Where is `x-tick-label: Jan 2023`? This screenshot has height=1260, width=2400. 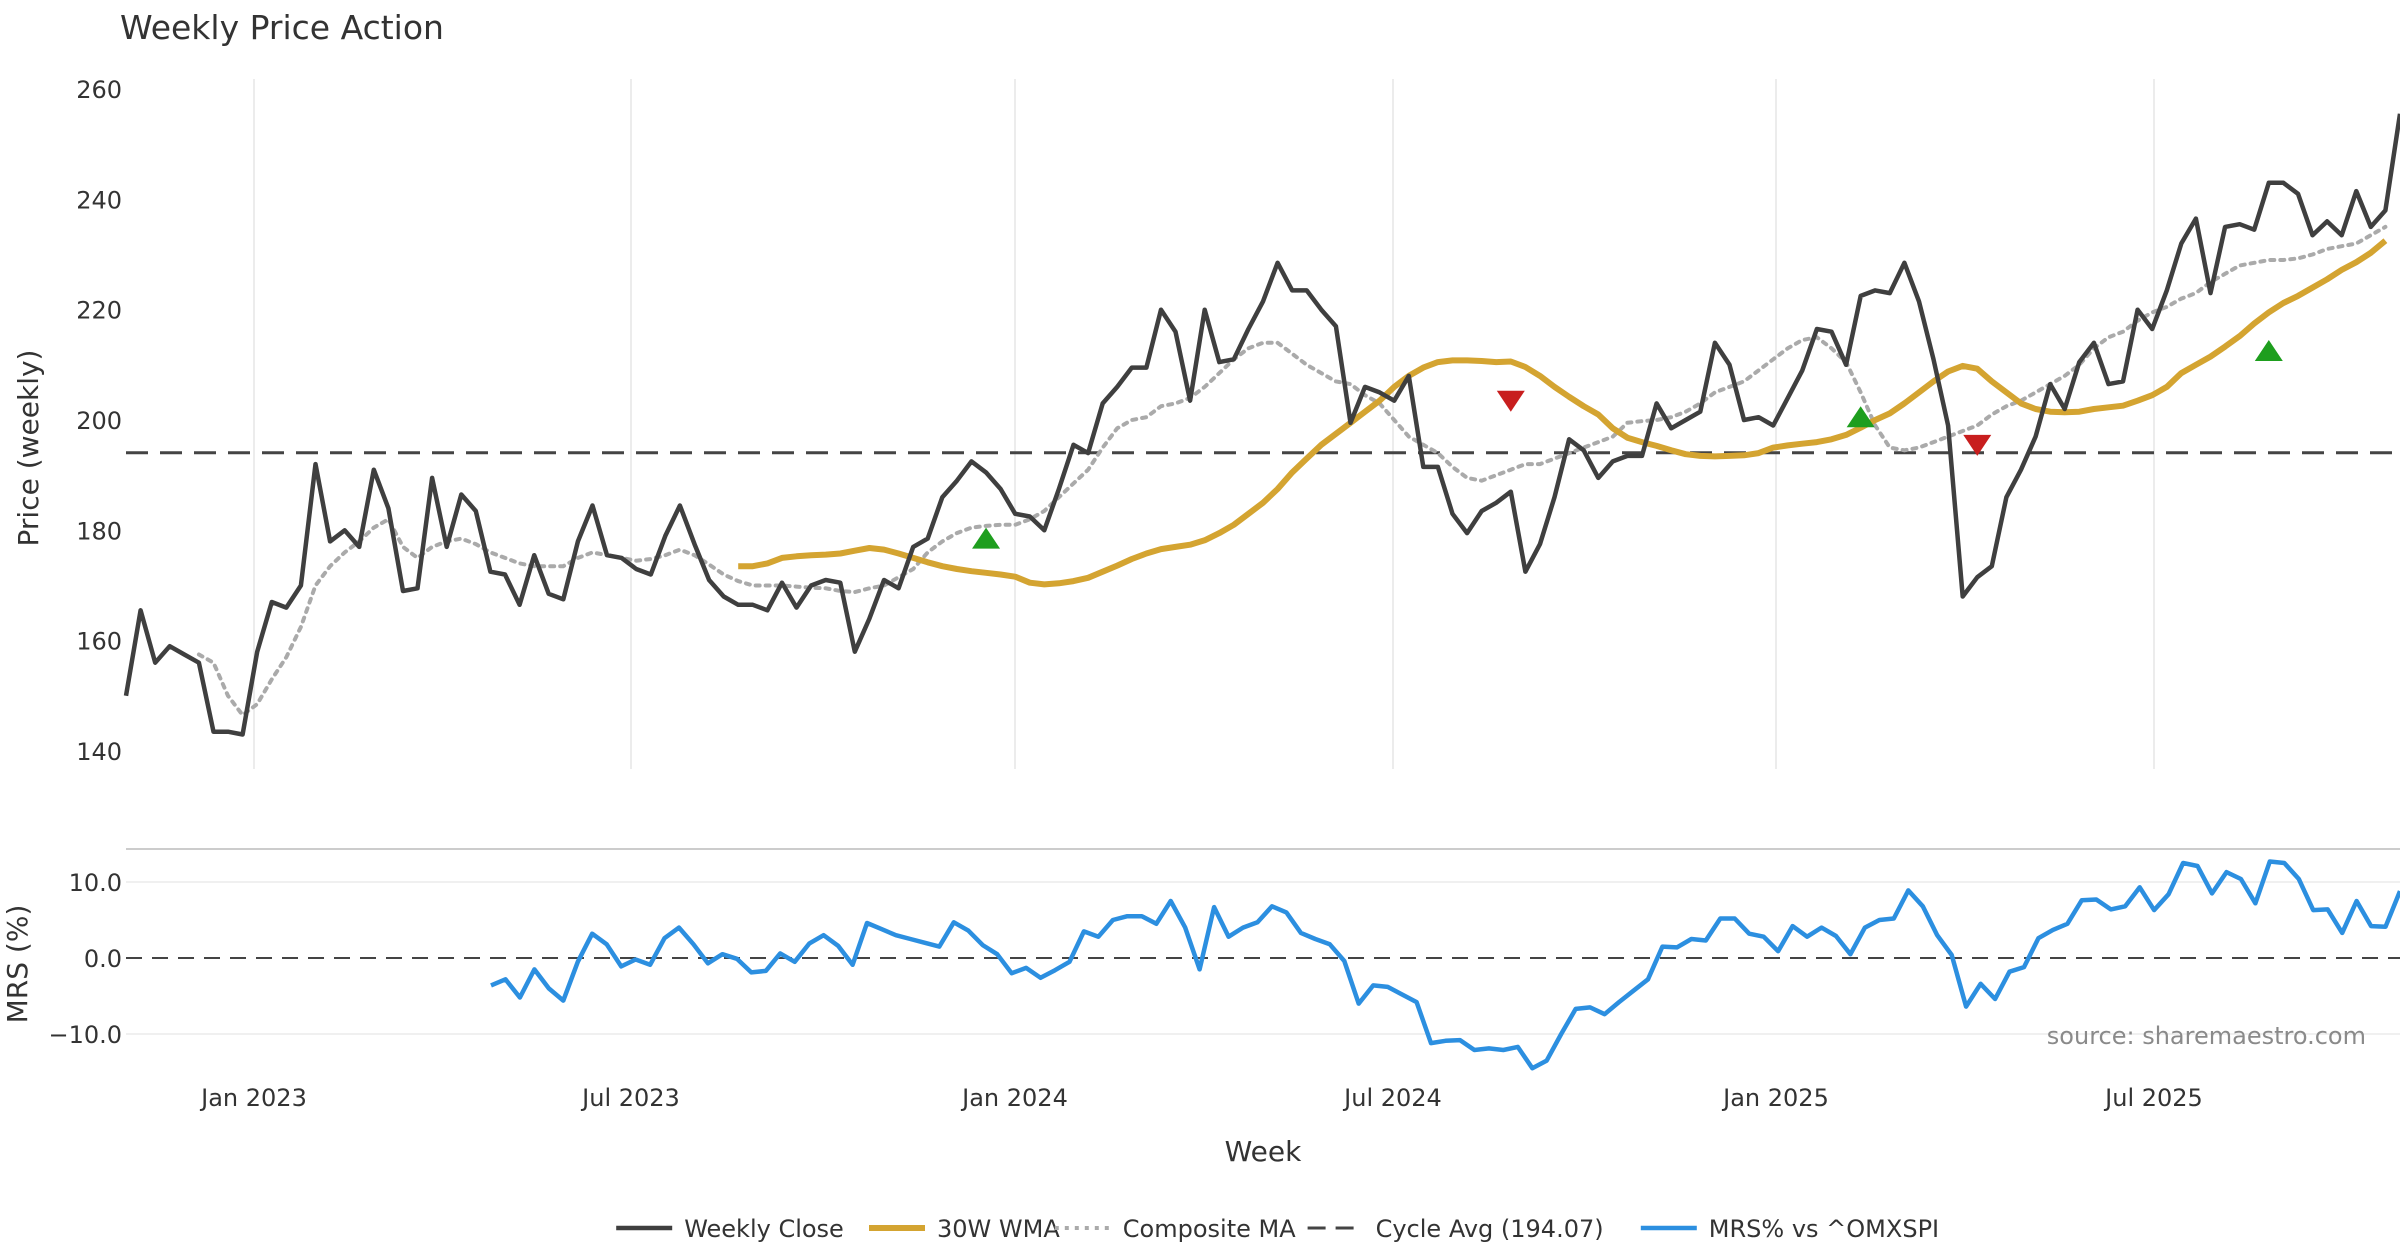 x-tick-label: Jan 2023 is located at coordinates (253, 1098).